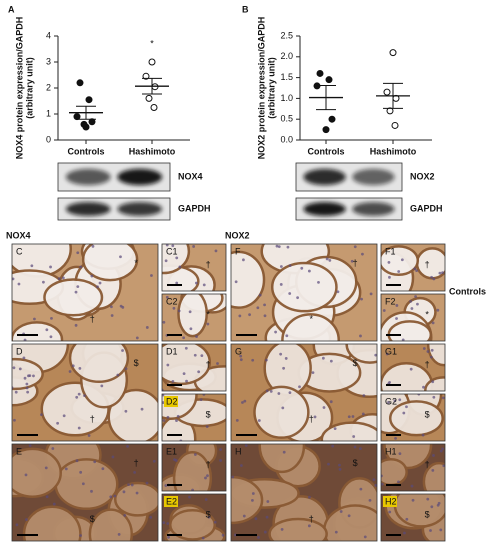 Image resolution: width=491 pixels, height=550 pixels. What do you see at coordinates (19, 351) in the screenshot?
I see `panel-label: D` at bounding box center [19, 351].